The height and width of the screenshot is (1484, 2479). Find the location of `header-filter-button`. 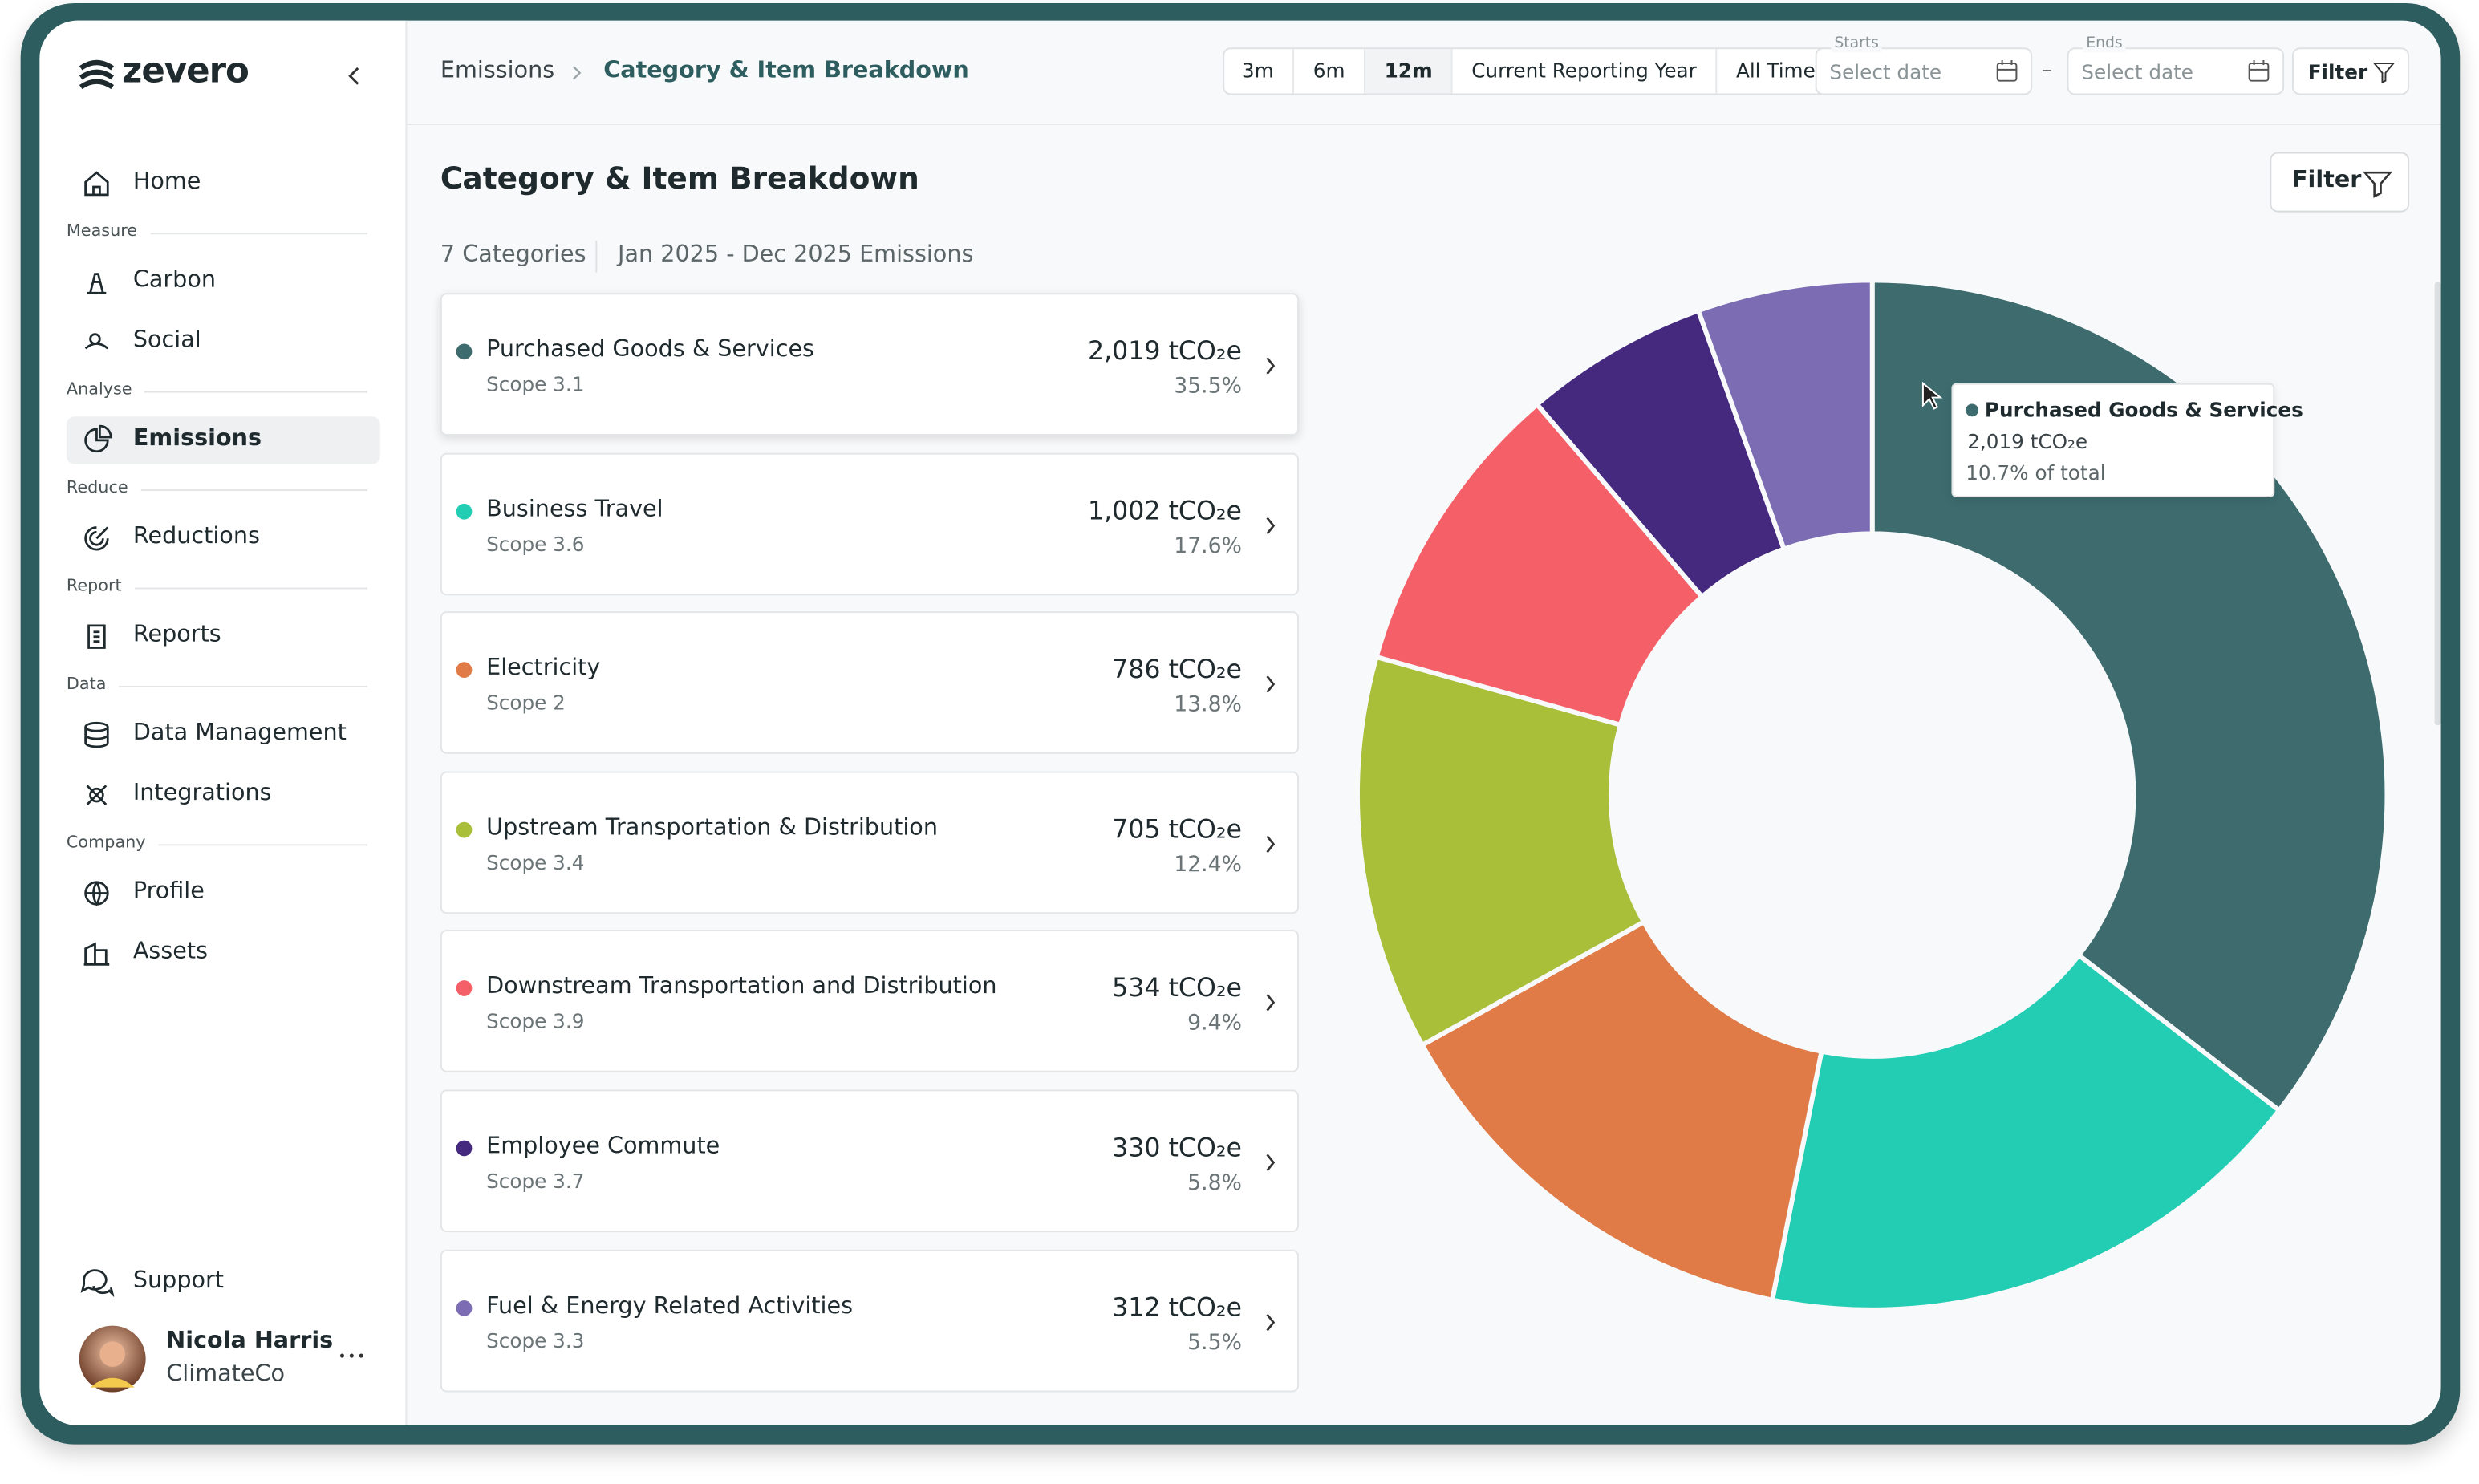

header-filter-button is located at coordinates (2350, 71).